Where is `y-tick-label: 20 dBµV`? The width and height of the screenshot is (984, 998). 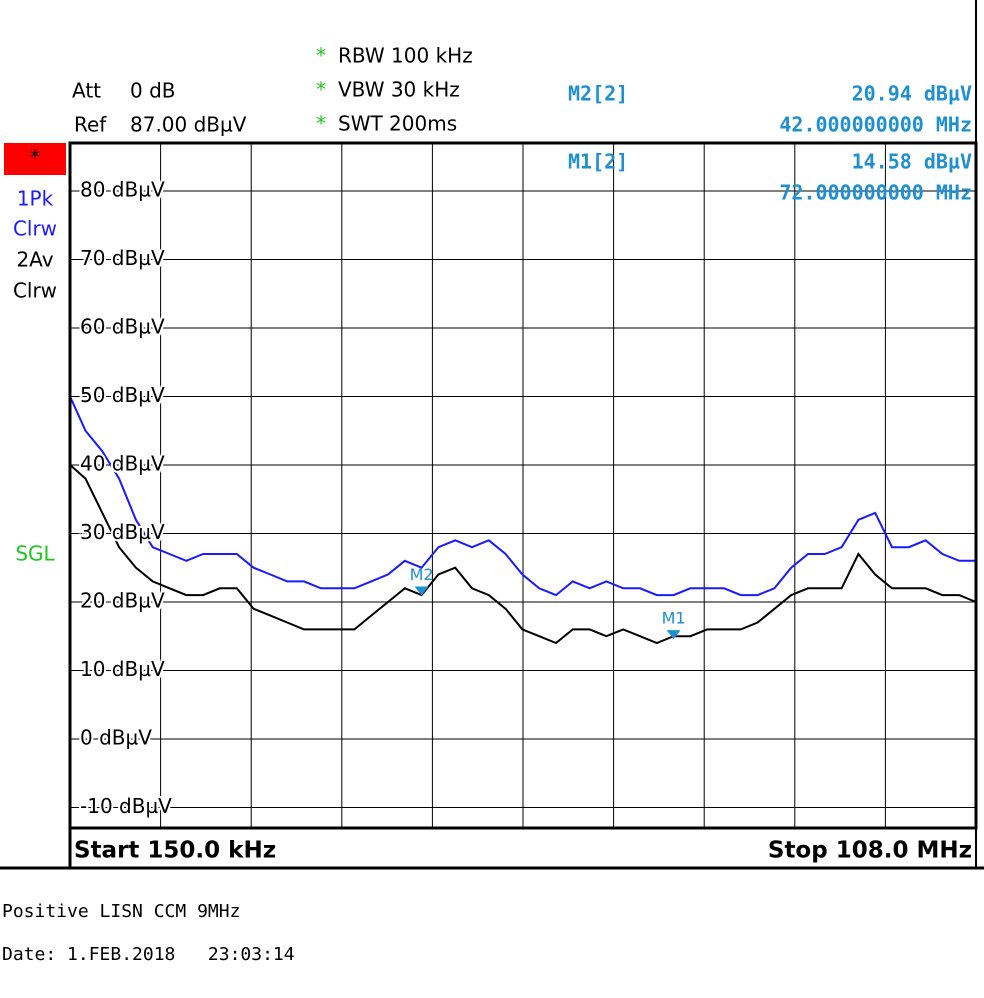
y-tick-label: 20 dBµV is located at coordinates (122, 600).